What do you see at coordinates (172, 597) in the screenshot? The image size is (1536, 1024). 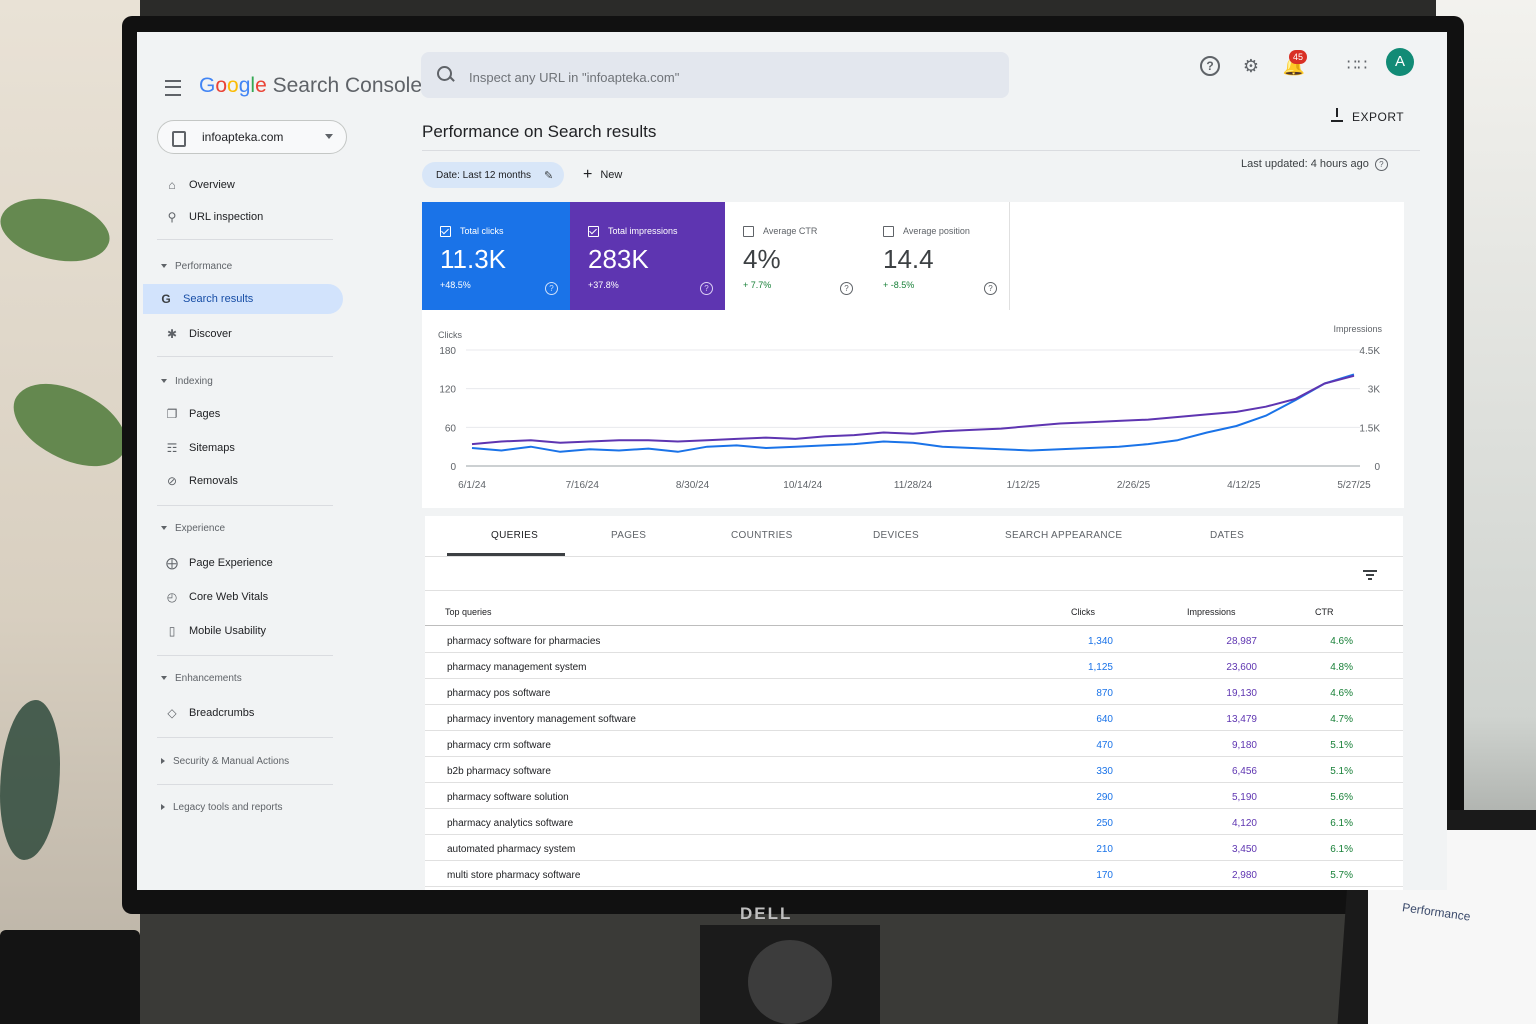 I see `gauge-icon: ◴` at bounding box center [172, 597].